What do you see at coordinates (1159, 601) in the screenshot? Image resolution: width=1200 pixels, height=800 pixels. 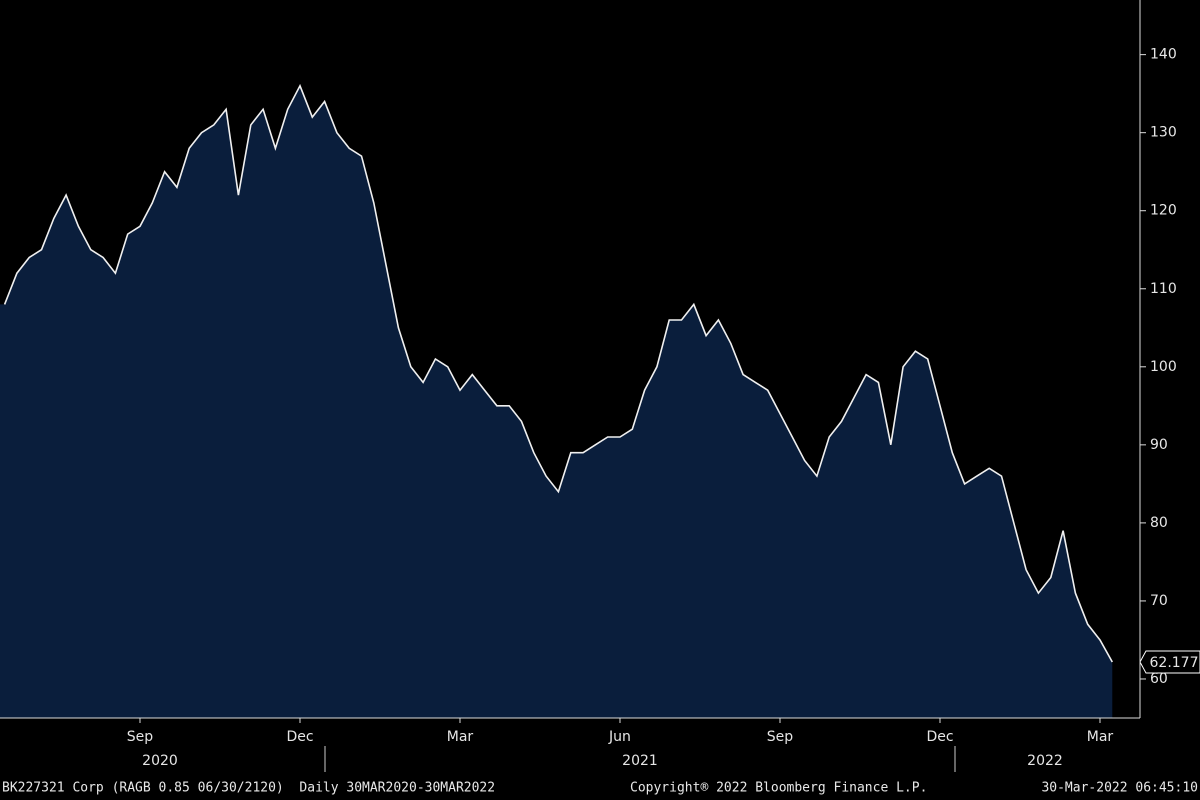 I see `y-tick-label: 70` at bounding box center [1159, 601].